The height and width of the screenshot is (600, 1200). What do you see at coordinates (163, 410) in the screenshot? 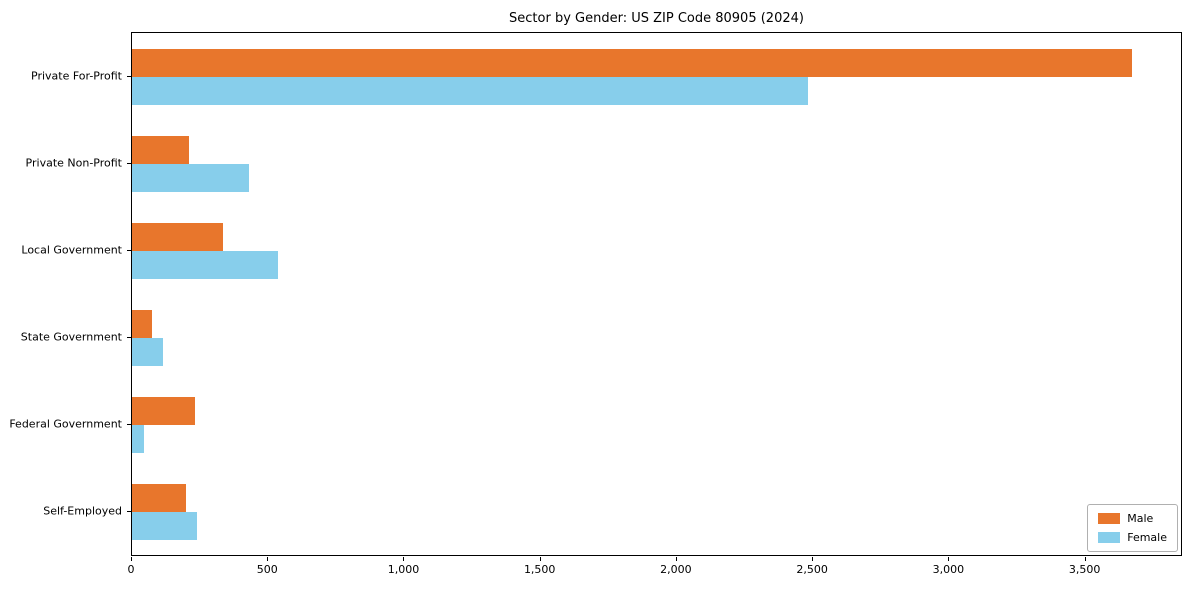
I see `bar-male-federal-government` at bounding box center [163, 410].